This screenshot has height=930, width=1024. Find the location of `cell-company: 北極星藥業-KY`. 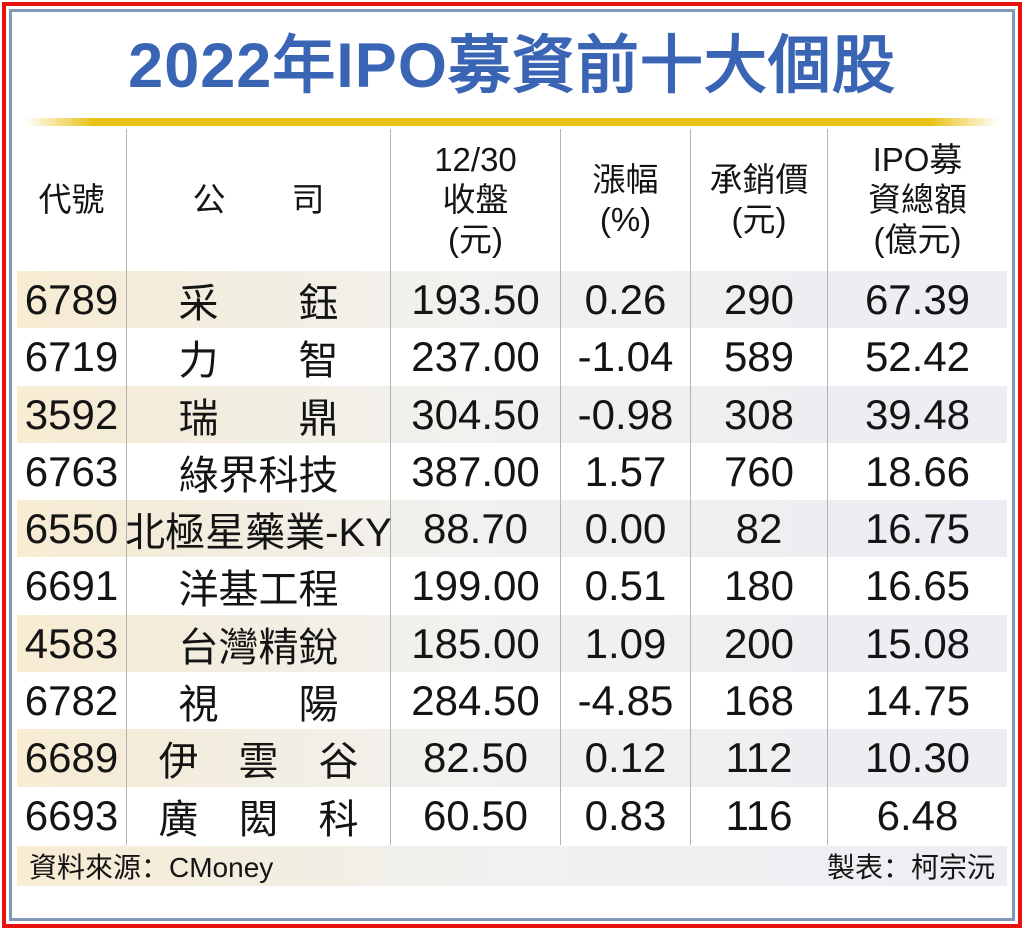

cell-company: 北極星藥業-KY is located at coordinates (258, 529).